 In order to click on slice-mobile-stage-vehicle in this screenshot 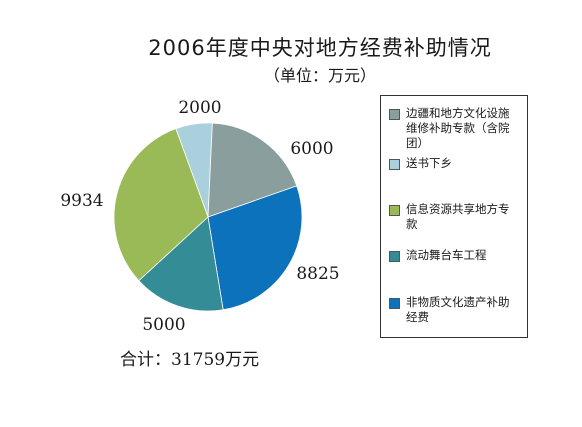, I will do `click(181, 264)`.